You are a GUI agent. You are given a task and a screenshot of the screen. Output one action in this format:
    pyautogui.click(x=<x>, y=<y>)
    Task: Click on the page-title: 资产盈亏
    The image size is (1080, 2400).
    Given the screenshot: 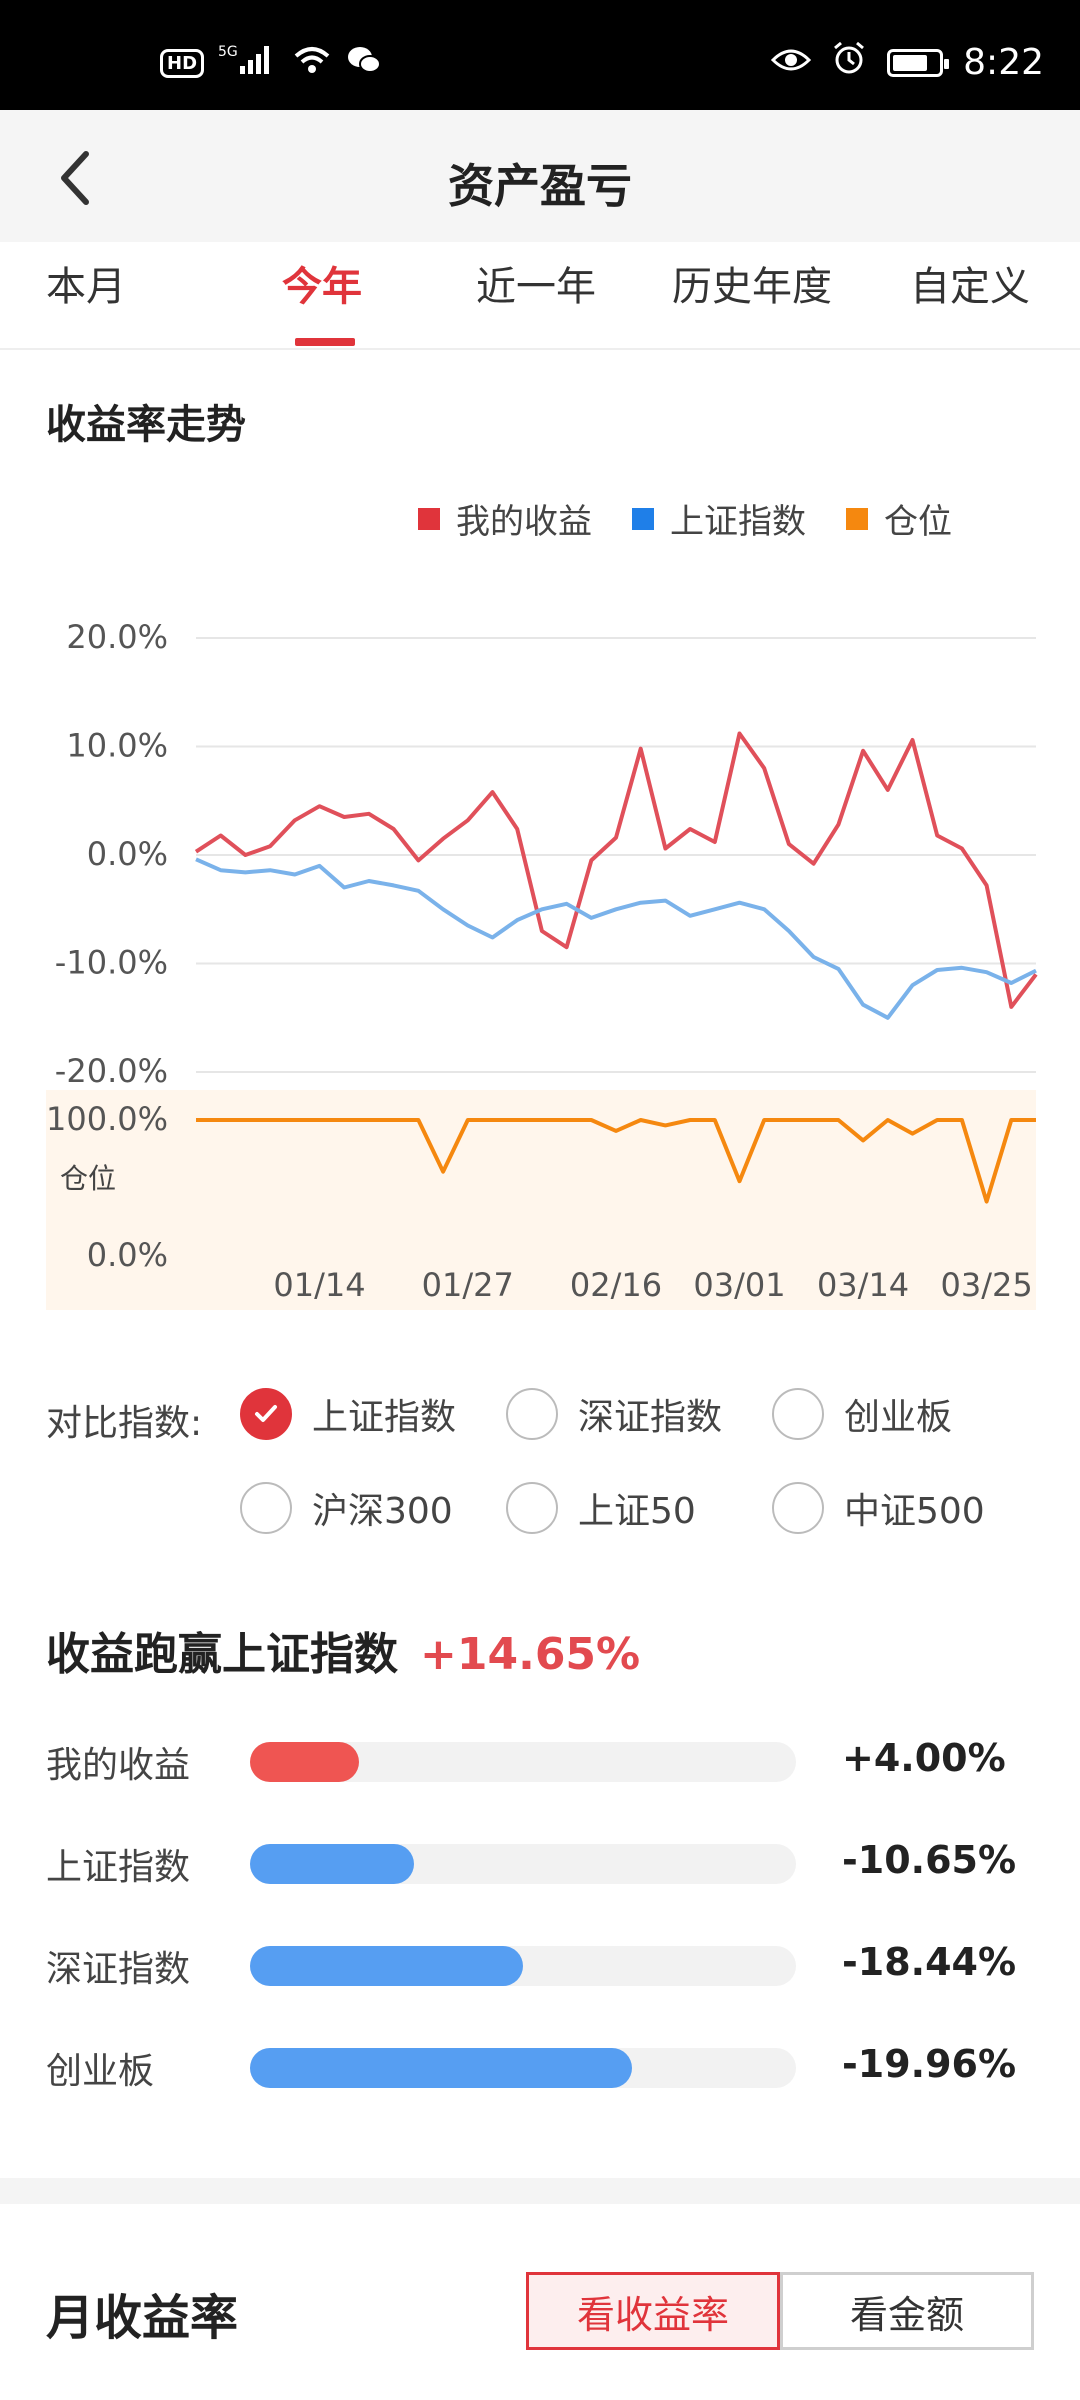 What is the action you would take?
    pyautogui.click(x=540, y=186)
    